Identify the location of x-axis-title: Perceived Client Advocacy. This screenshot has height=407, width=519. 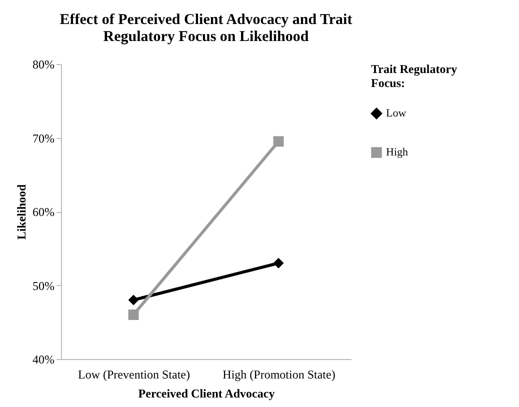
(206, 393).